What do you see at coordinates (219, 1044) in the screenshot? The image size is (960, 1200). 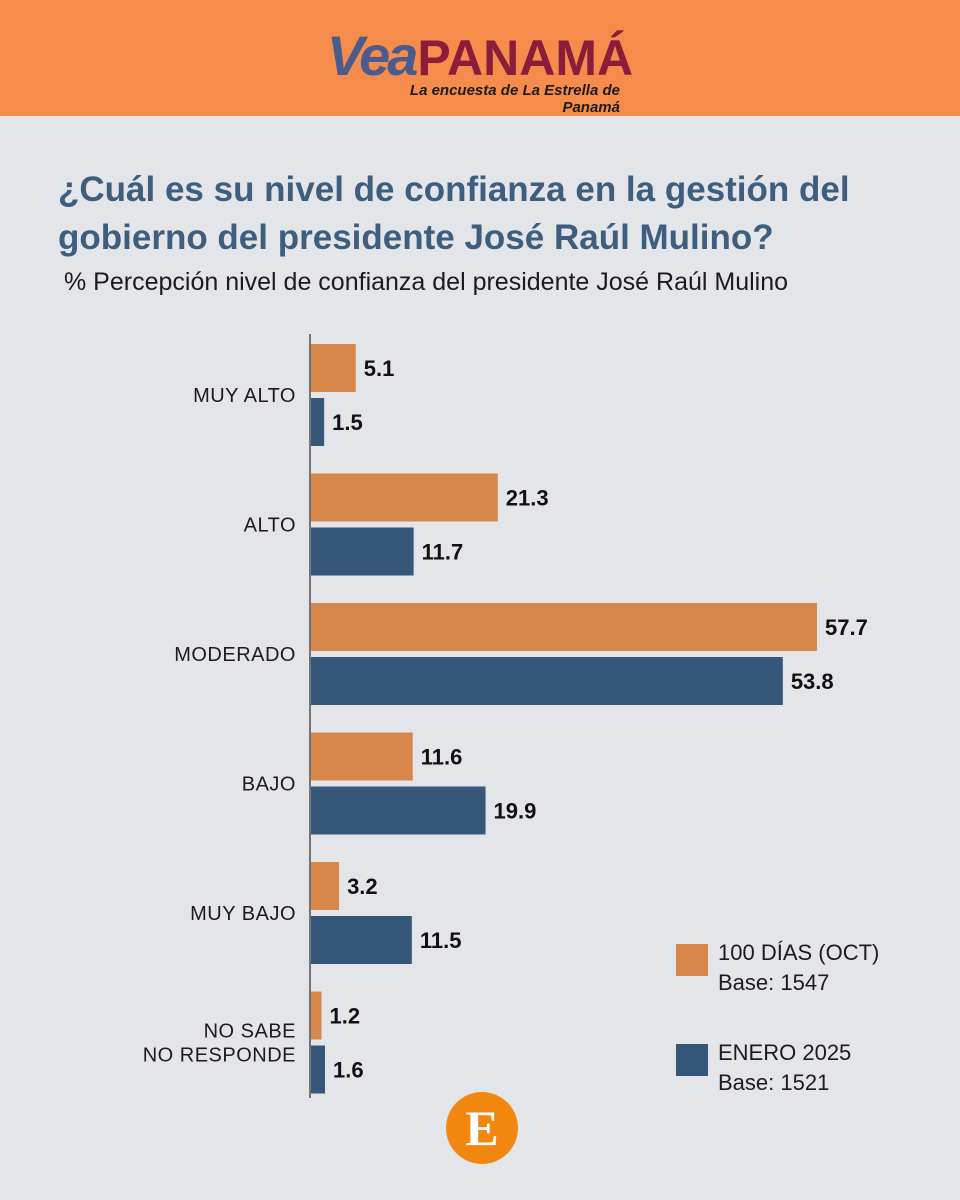 I see `category-label: NO SABE NO RESPONDE` at bounding box center [219, 1044].